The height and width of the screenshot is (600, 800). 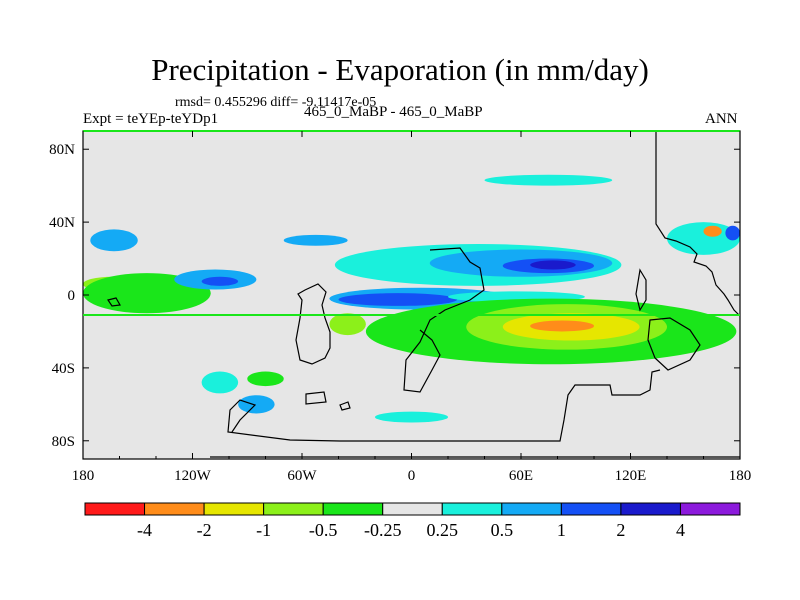 I want to click on coastline-australia, so click(x=674, y=344).